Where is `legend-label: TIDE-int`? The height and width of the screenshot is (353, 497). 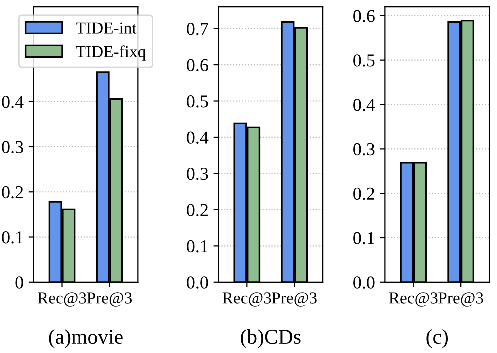 legend-label: TIDE-int is located at coordinates (106, 28).